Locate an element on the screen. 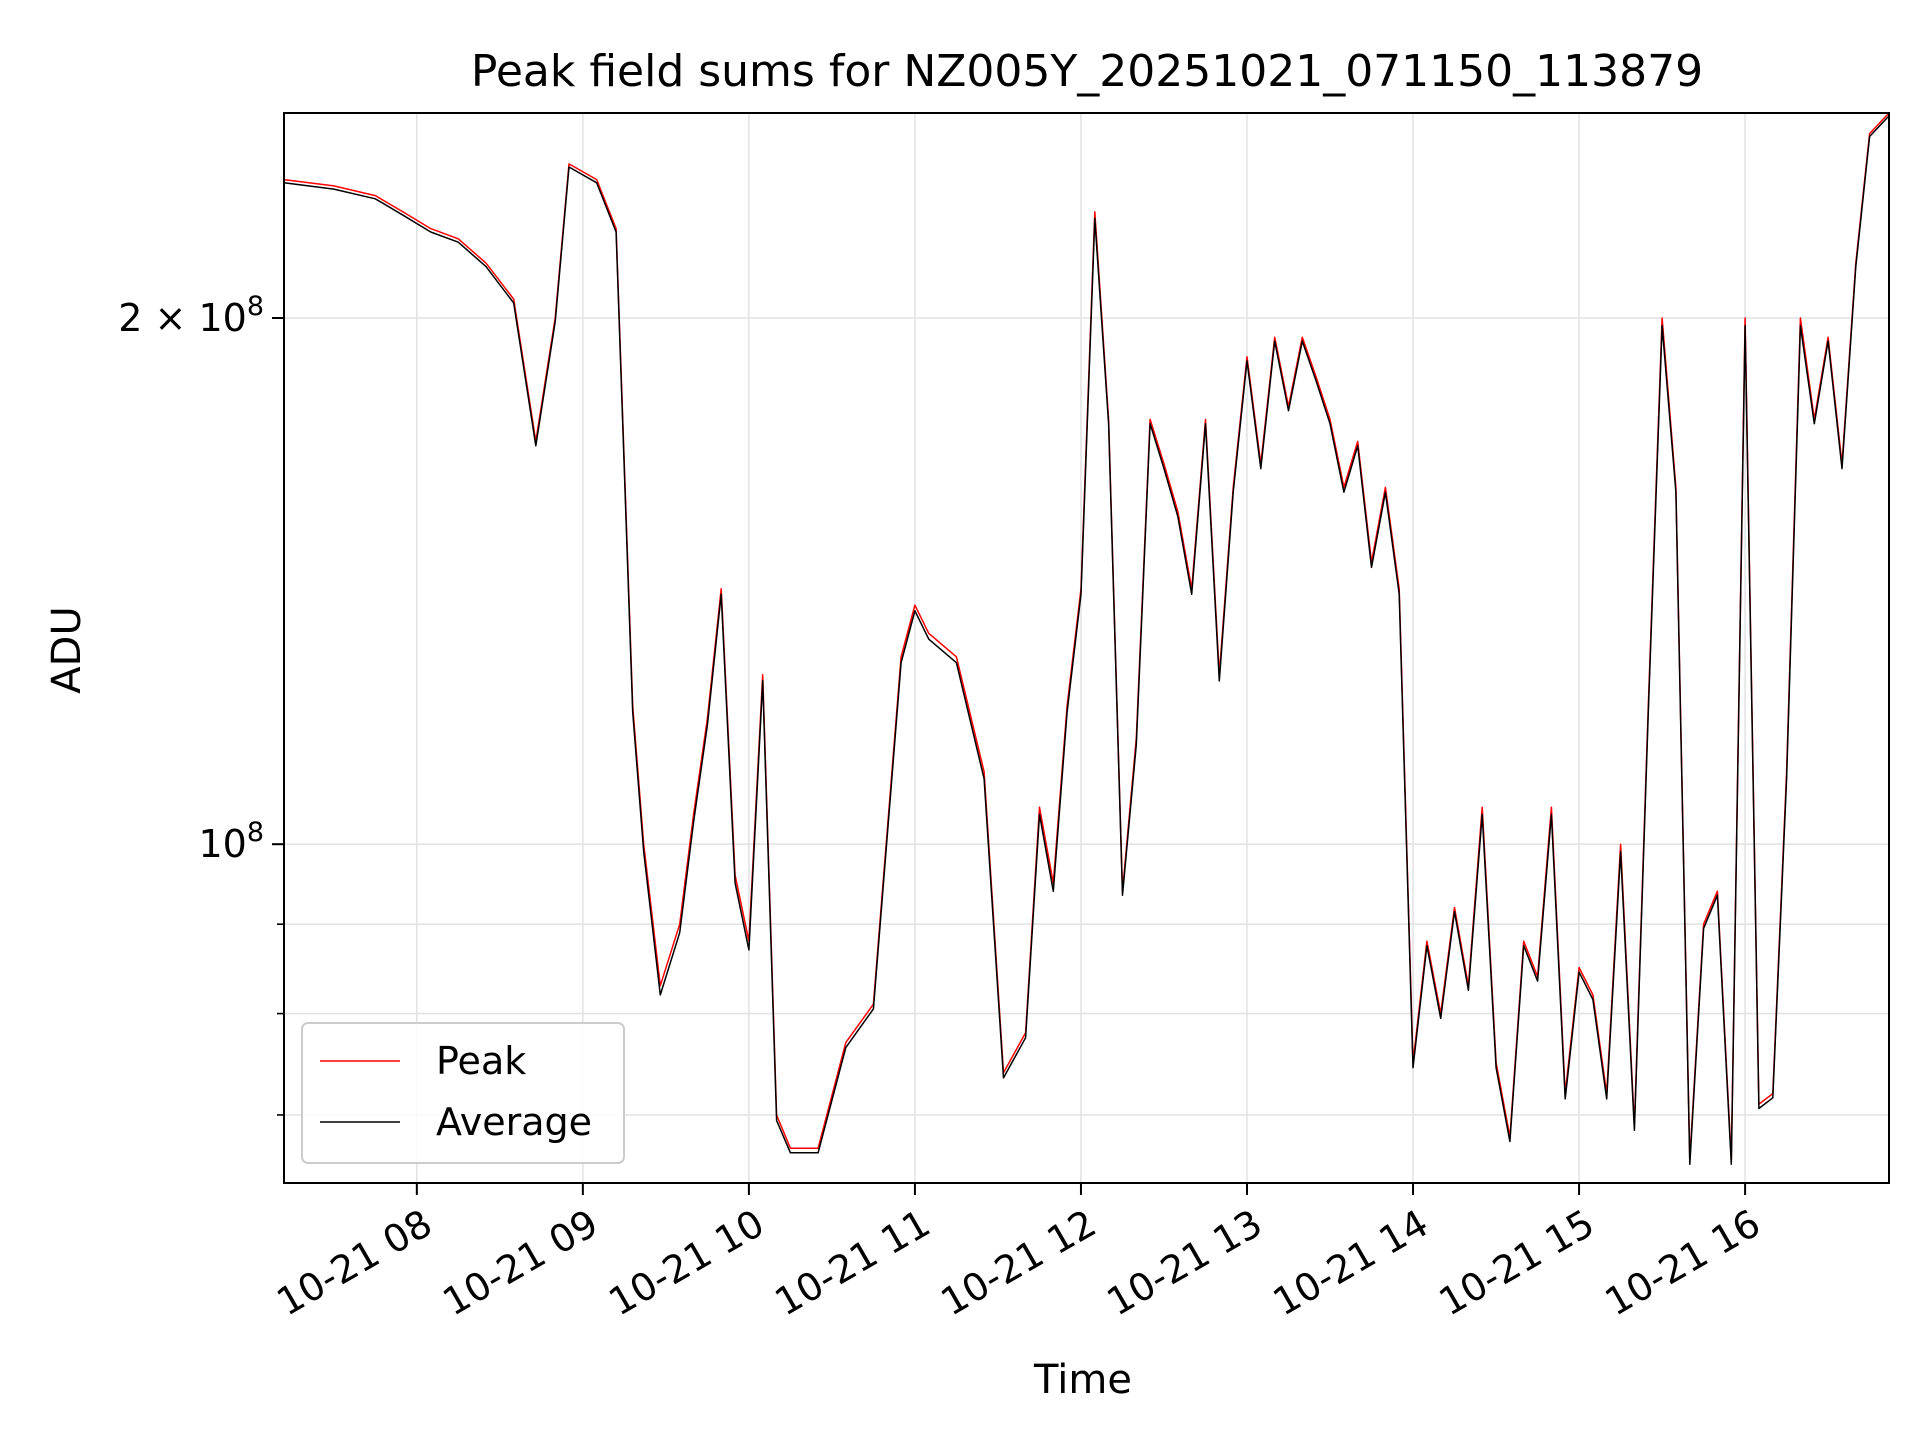 The width and height of the screenshot is (1920, 1440). legend-label-average: Average is located at coordinates (514, 1122).